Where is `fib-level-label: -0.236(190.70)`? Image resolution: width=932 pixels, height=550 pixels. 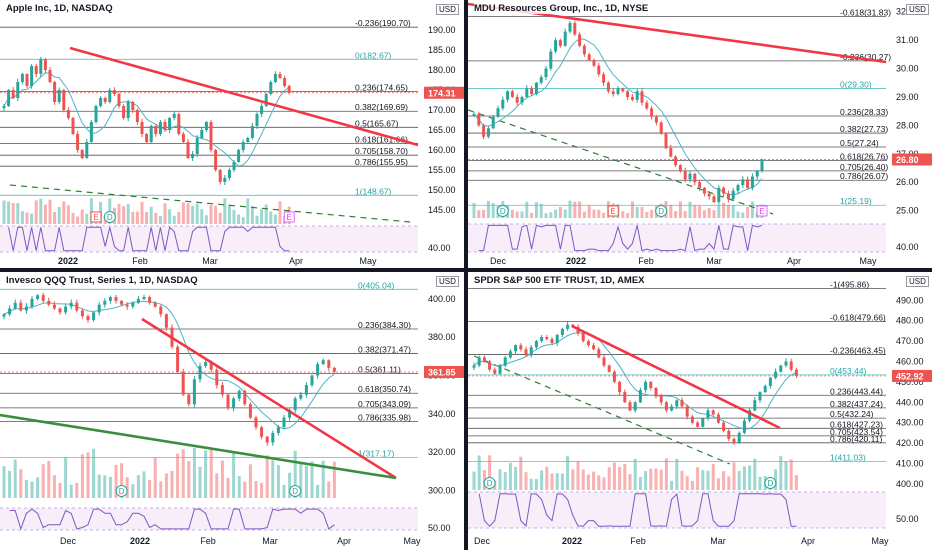
fib-level-label: -0.236(190.70) is located at coordinates (383, 23).